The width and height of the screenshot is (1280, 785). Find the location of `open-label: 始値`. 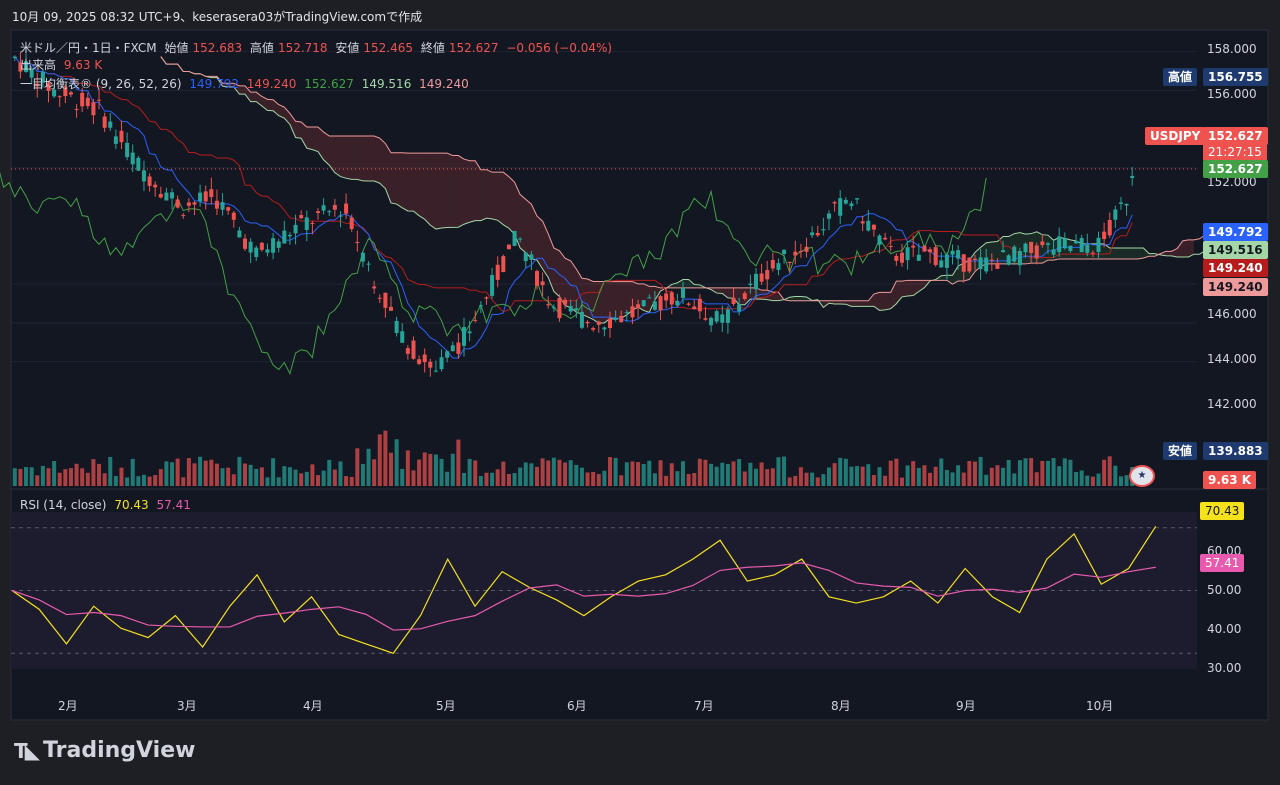

open-label: 始値 is located at coordinates (176, 48).